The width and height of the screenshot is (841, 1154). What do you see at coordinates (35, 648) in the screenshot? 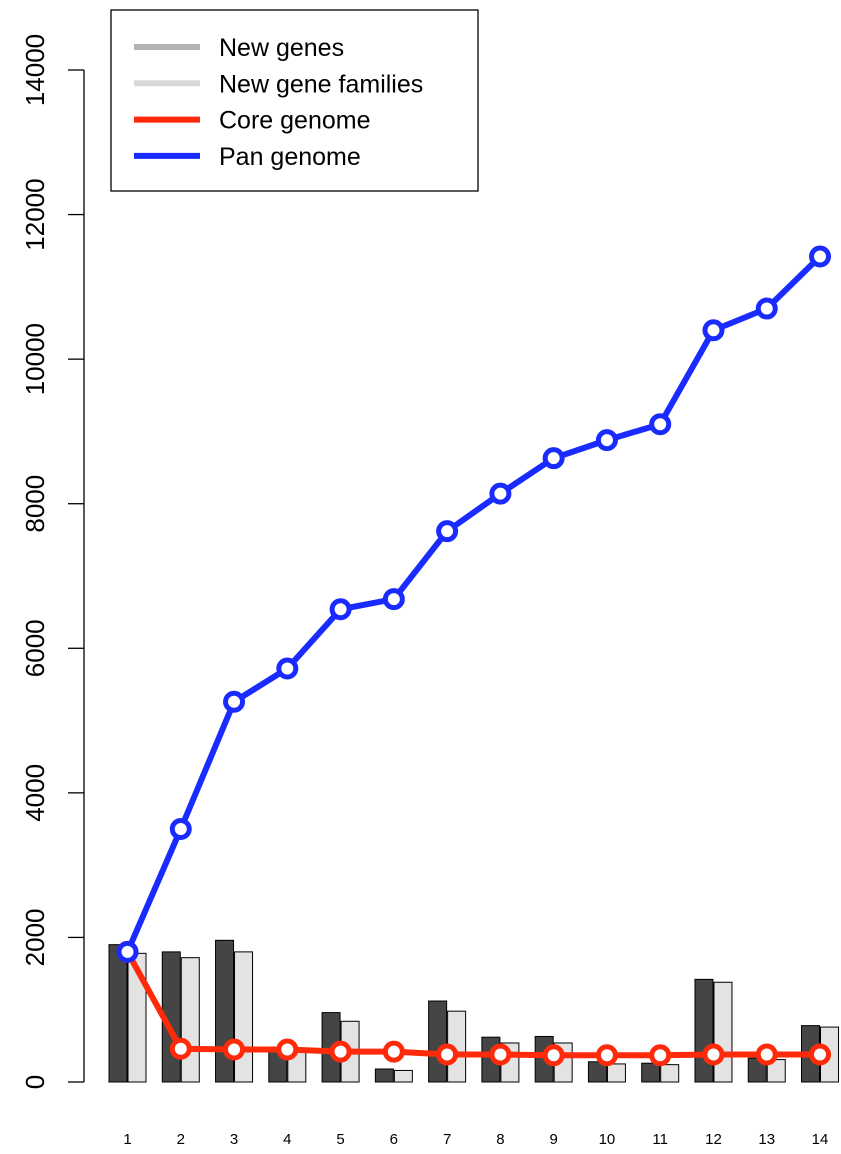
I see `y-tick-label: 6000` at bounding box center [35, 648].